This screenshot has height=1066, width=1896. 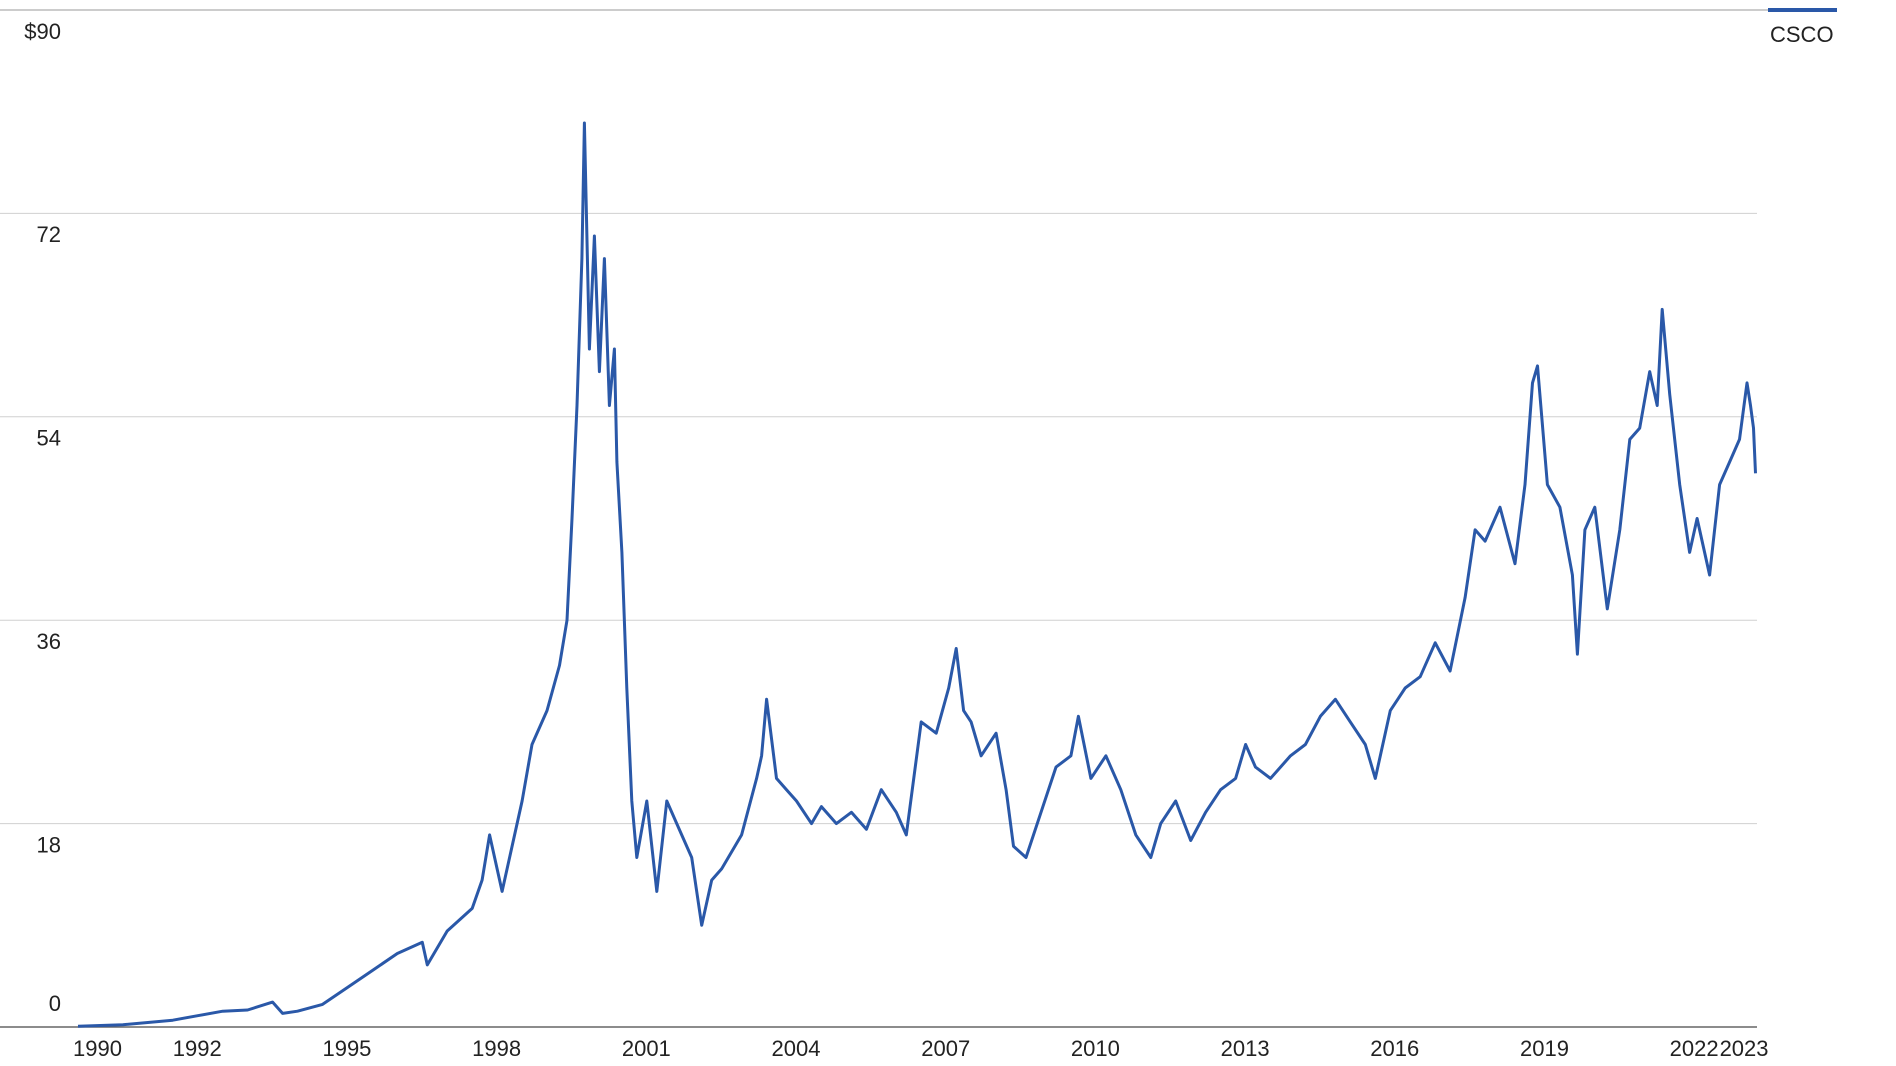 I want to click on x-tick-label: 2019, so click(x=1544, y=1048).